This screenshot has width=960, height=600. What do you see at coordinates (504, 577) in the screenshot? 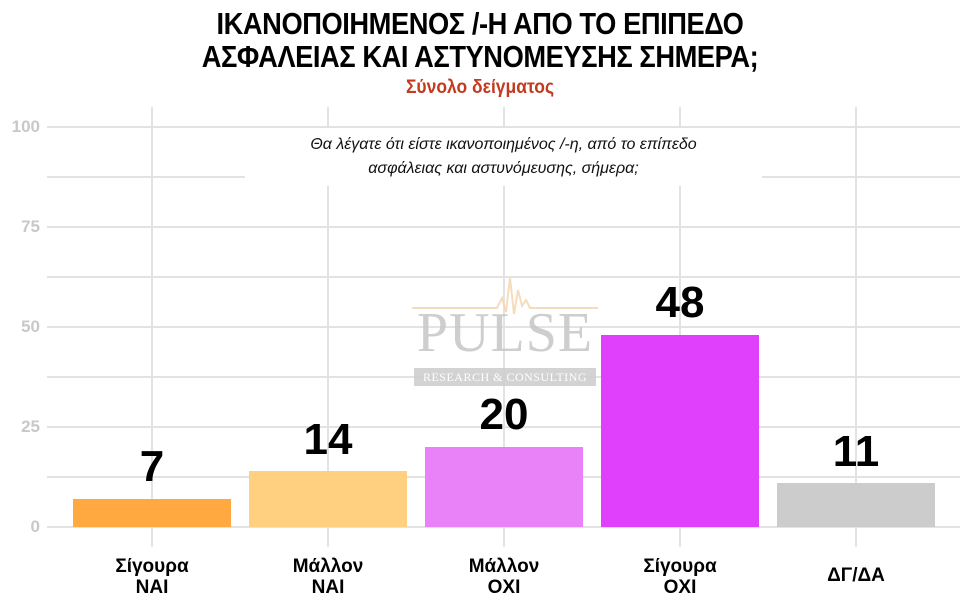
I see `x-label-mallon-oxi: Μάλλον ΟΧΙ` at bounding box center [504, 577].